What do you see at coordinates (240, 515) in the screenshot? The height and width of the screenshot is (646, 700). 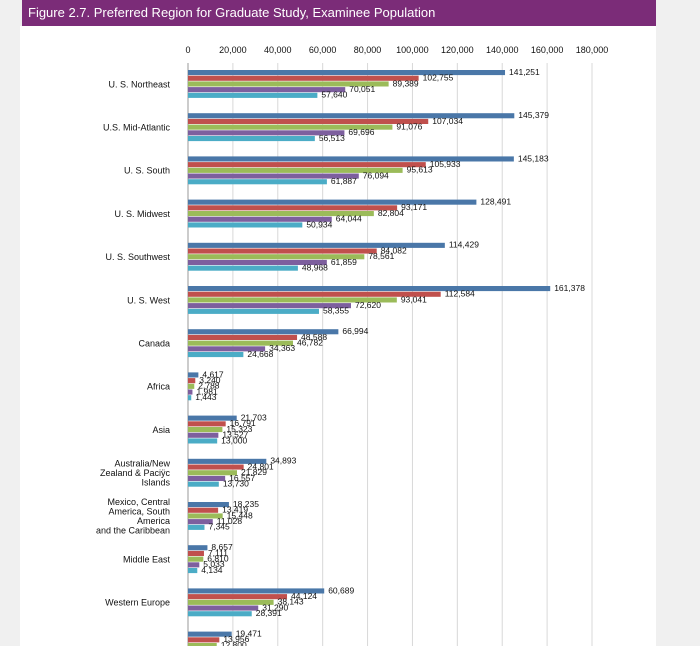 I see `data-label: 15,448` at bounding box center [240, 515].